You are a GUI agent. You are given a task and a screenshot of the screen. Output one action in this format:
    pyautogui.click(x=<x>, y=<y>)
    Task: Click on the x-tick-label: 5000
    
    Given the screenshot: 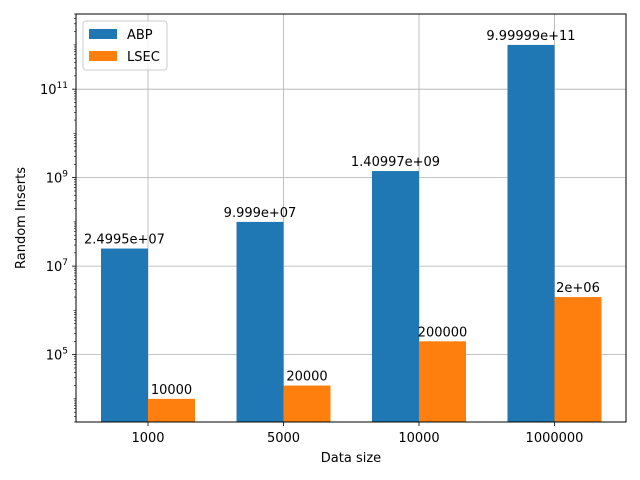 What is the action you would take?
    pyautogui.click(x=283, y=438)
    